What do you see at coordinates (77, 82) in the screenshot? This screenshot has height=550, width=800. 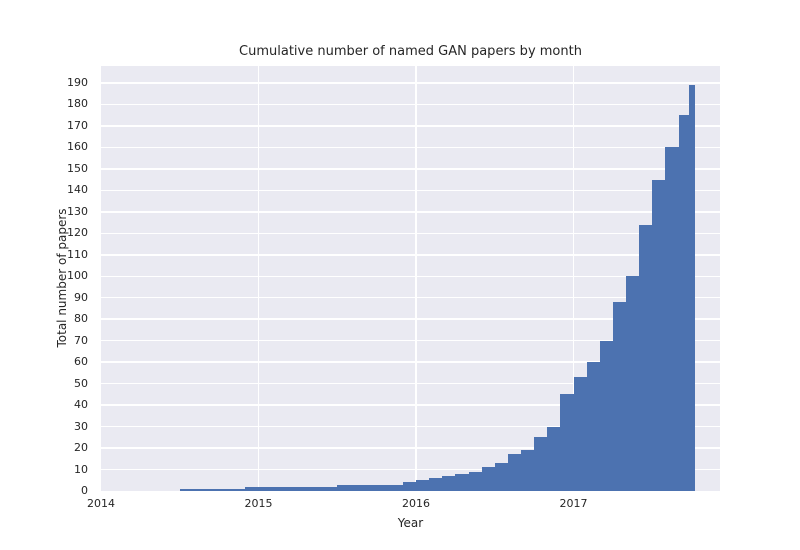 I see `y-tick-label: 190` at bounding box center [77, 82].